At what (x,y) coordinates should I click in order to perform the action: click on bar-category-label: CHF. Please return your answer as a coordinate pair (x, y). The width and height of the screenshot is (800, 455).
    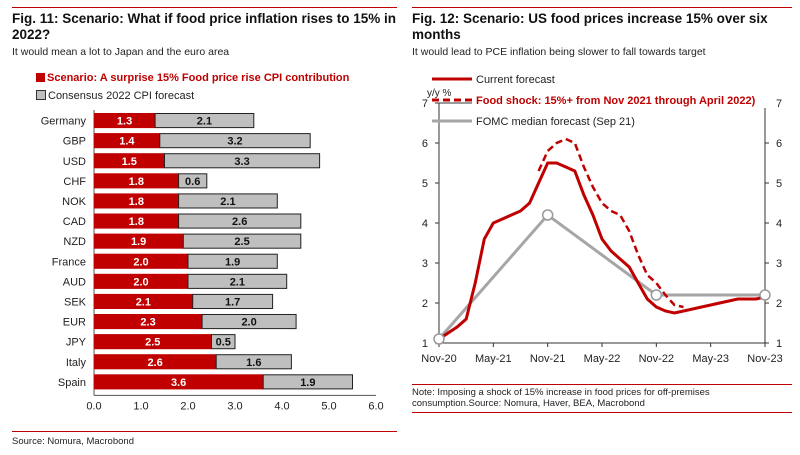
    Looking at the image, I should click on (74, 182).